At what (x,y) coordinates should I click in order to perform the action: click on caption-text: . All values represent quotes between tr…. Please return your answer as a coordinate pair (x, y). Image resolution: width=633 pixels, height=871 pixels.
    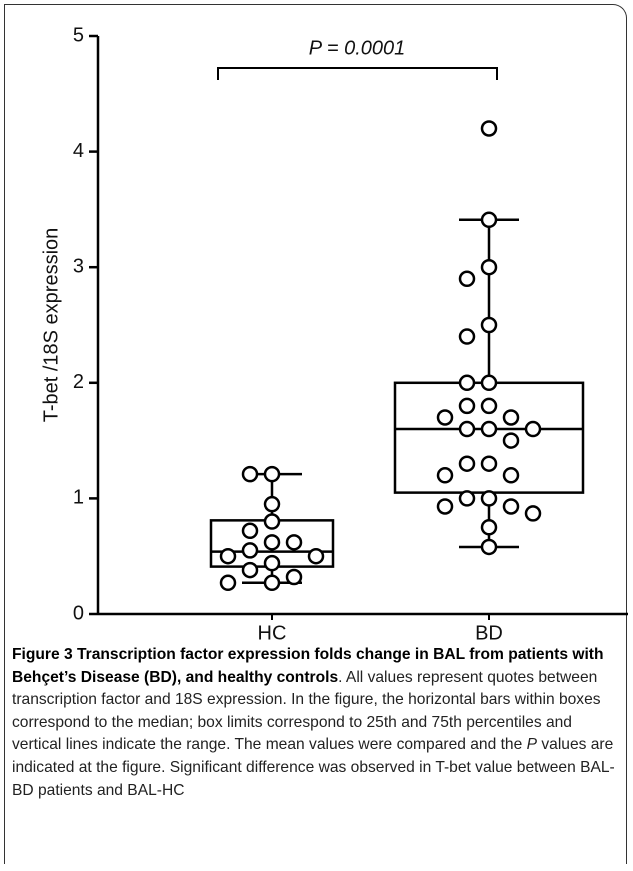
    Looking at the image, I should click on (306, 711).